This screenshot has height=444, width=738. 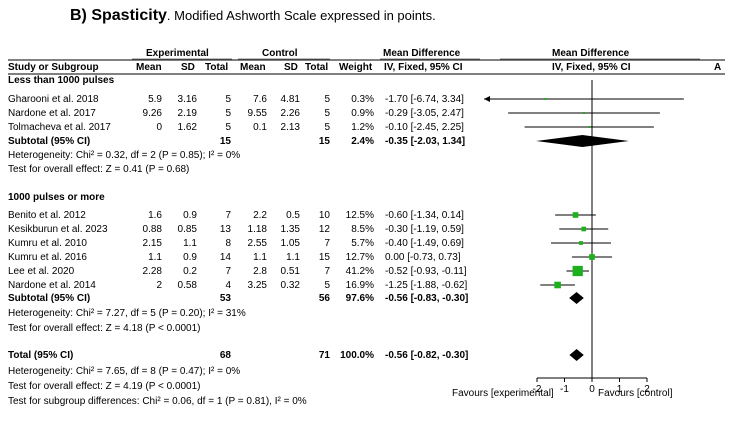 I want to click on exp-mean: 2.28, so click(x=152, y=271).